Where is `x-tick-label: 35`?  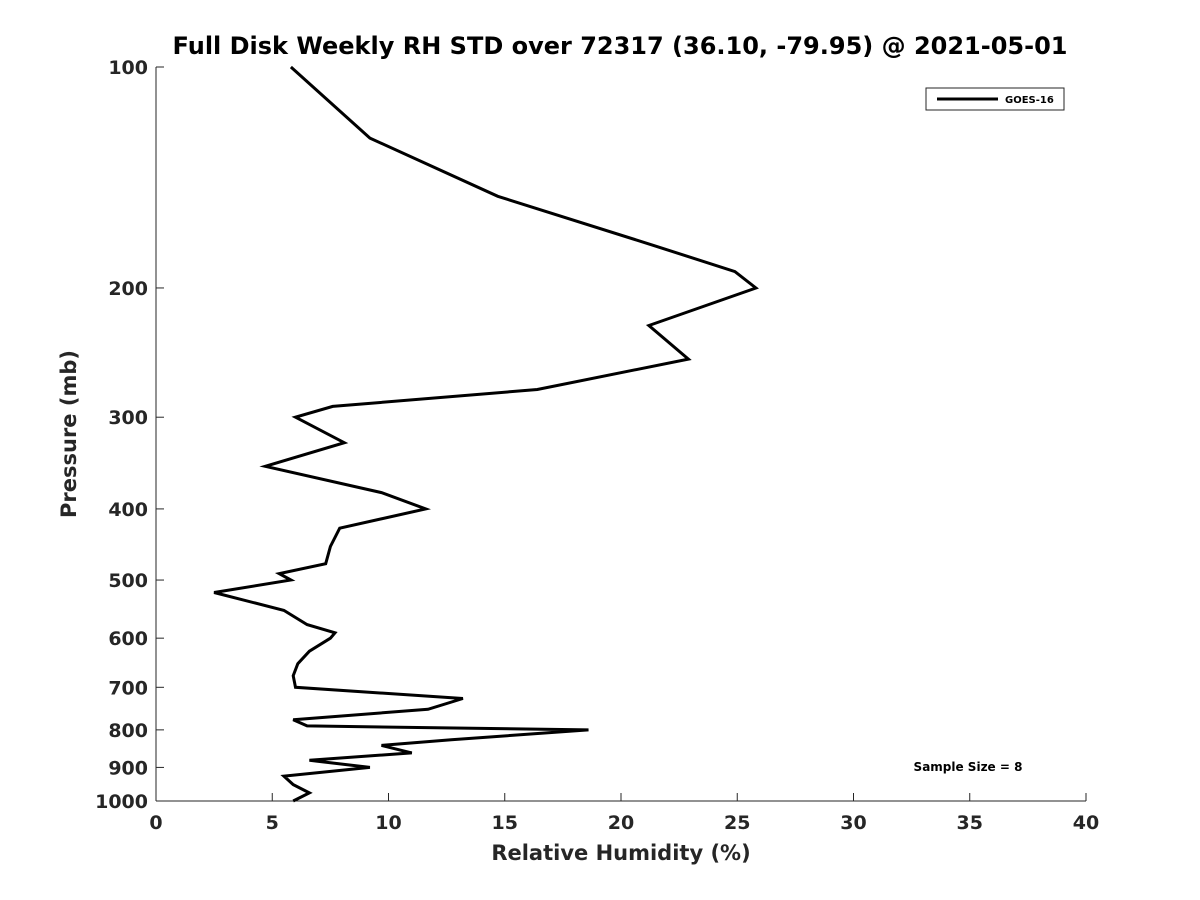 x-tick-label: 35 is located at coordinates (970, 823).